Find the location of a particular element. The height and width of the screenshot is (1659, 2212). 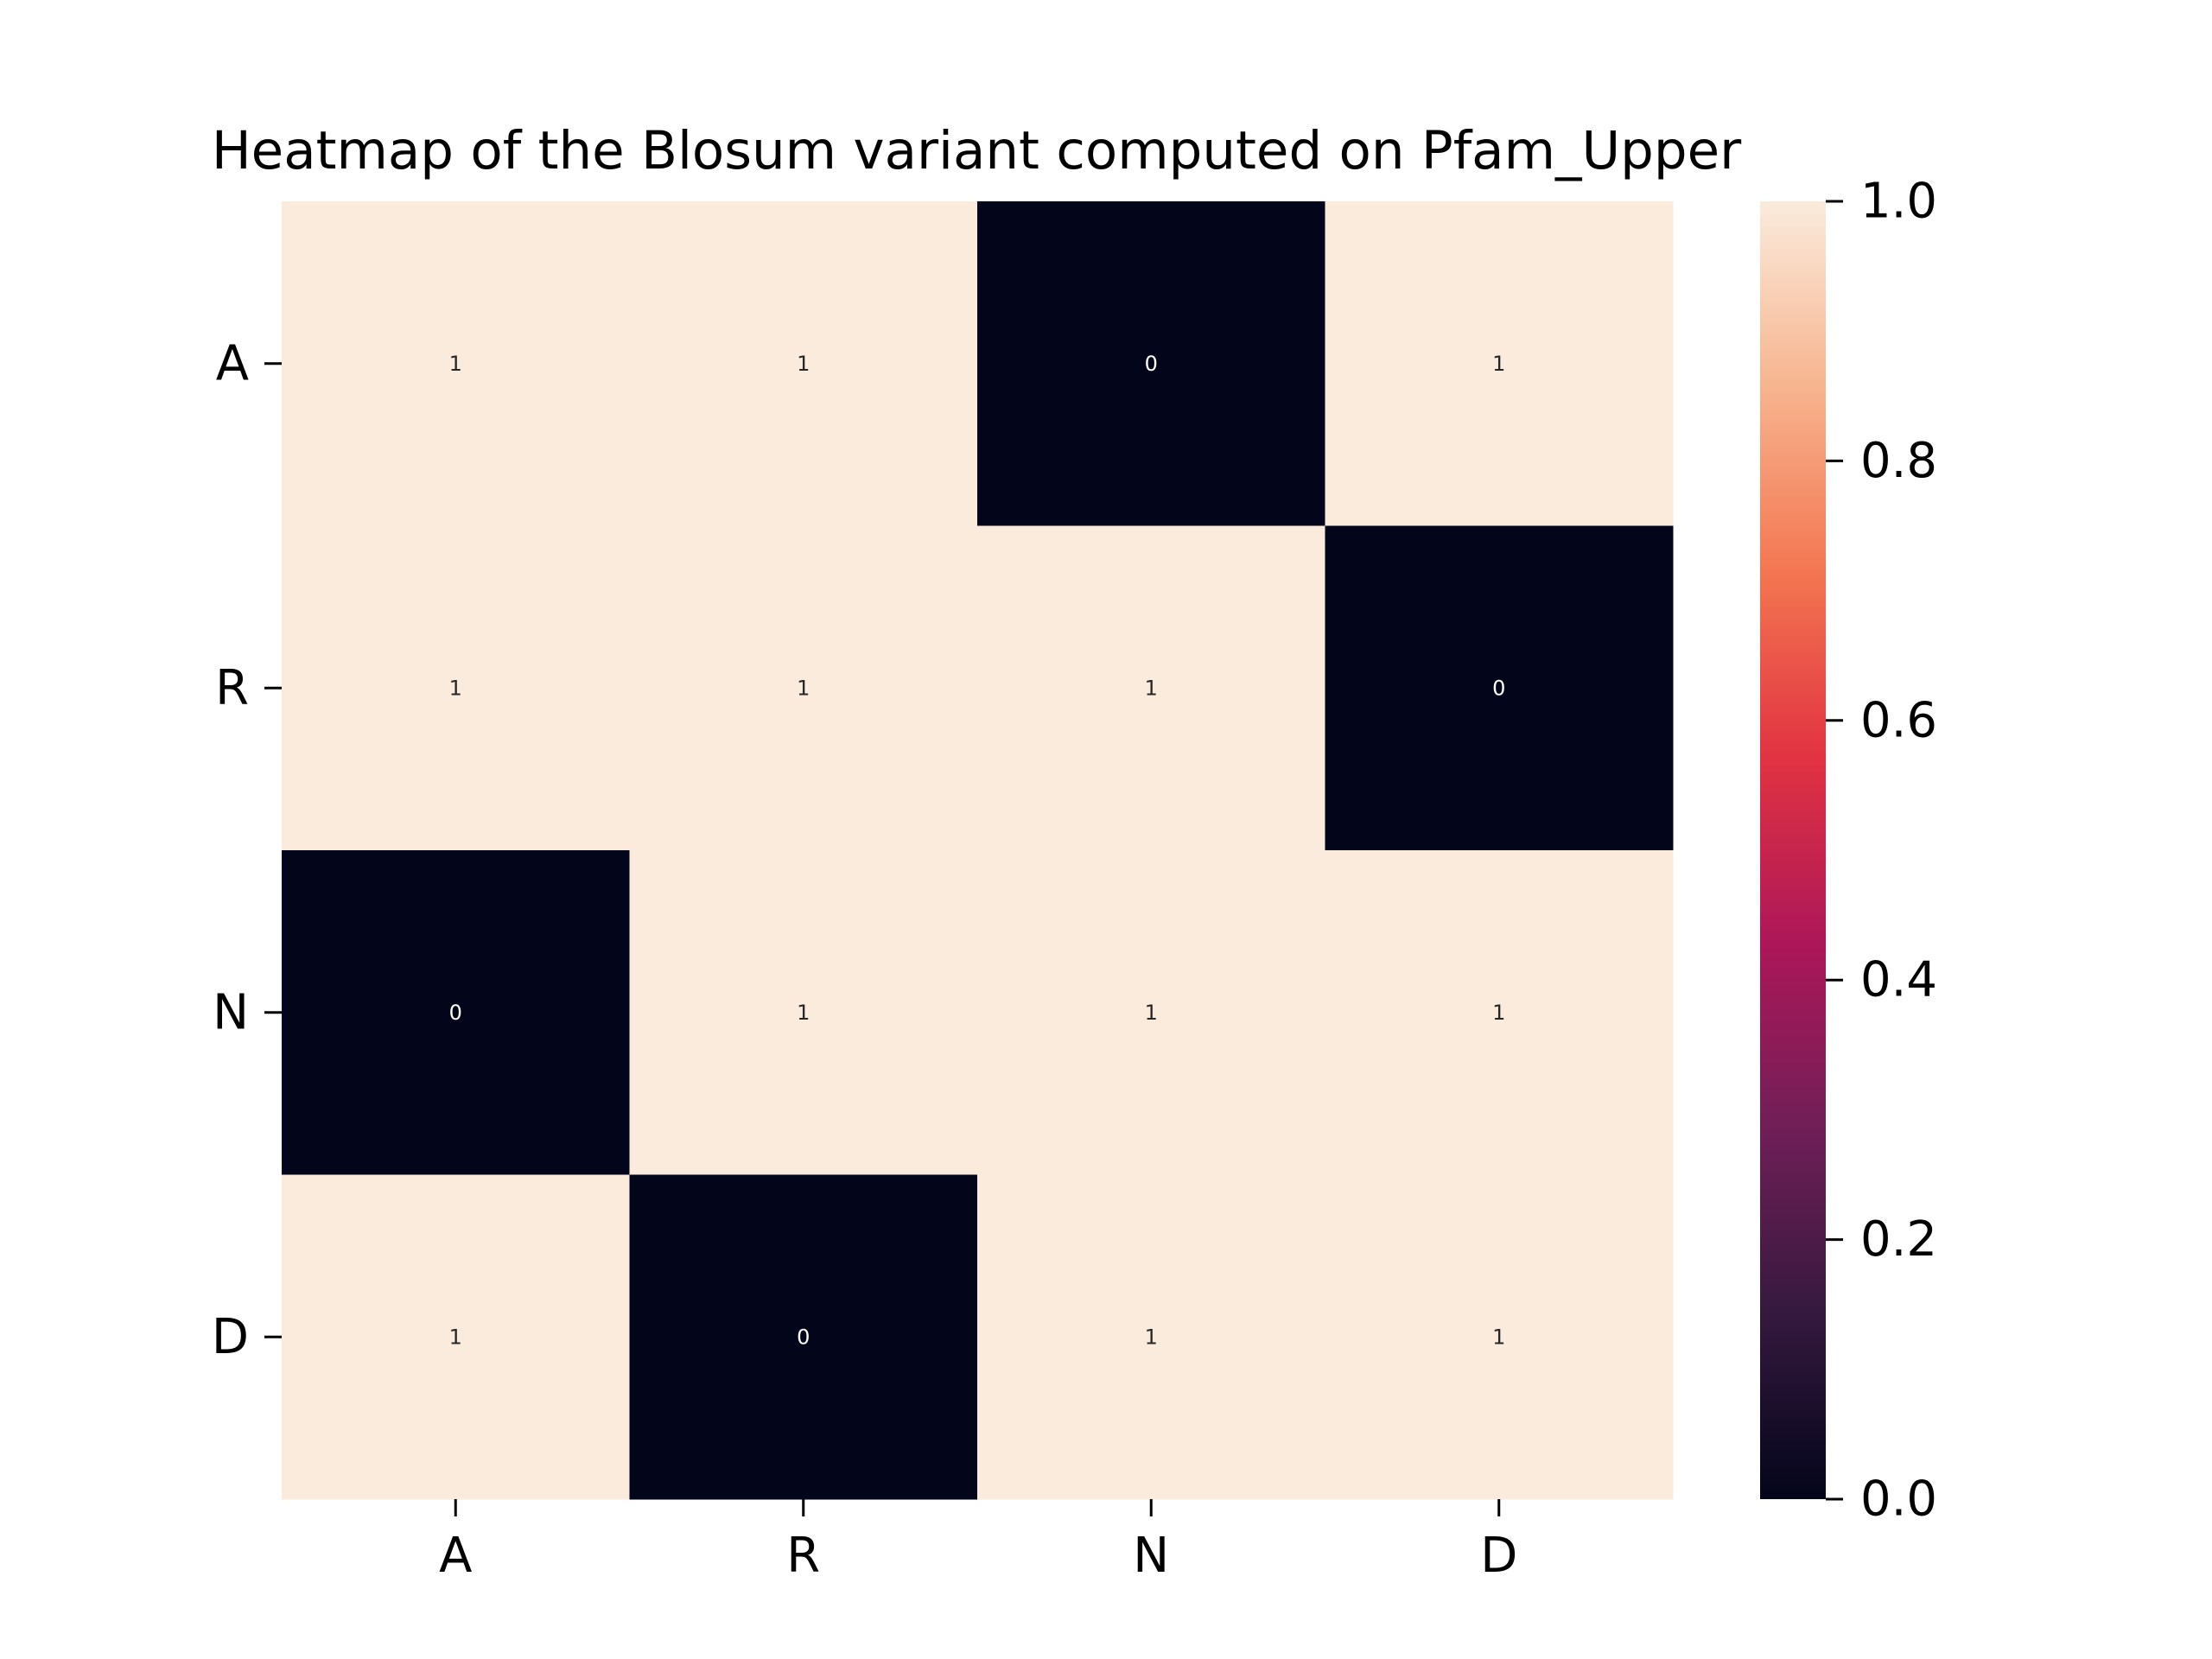

cell-annotation-D-D: 1 is located at coordinates (1498, 1337).